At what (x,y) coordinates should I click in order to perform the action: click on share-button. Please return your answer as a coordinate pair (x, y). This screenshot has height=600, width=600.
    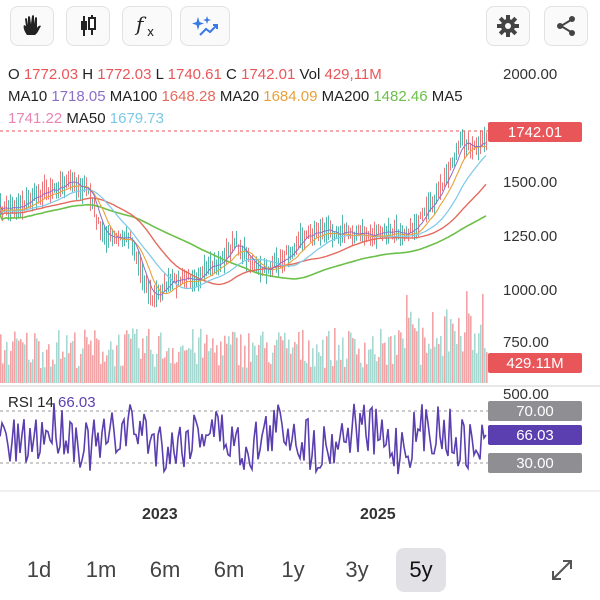
    Looking at the image, I should click on (566, 26).